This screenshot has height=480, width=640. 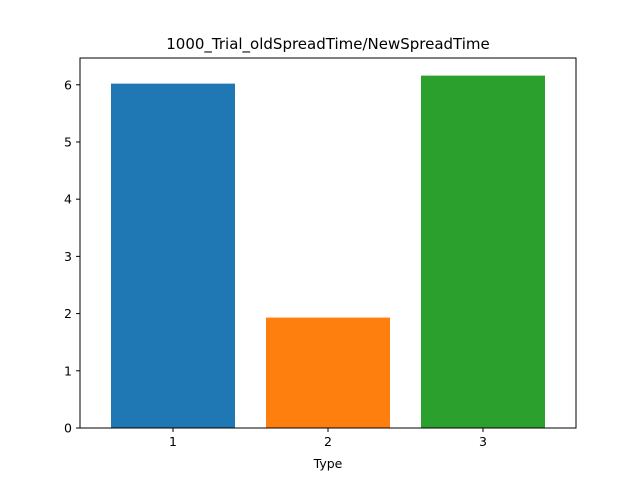 What do you see at coordinates (328, 463) in the screenshot?
I see `x-axis-title: Type` at bounding box center [328, 463].